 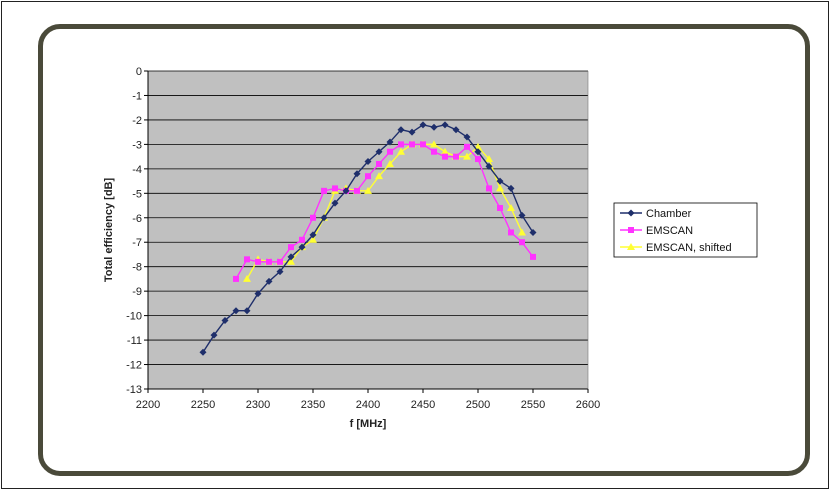 I want to click on y-tick-label: -2, so click(x=137, y=121).